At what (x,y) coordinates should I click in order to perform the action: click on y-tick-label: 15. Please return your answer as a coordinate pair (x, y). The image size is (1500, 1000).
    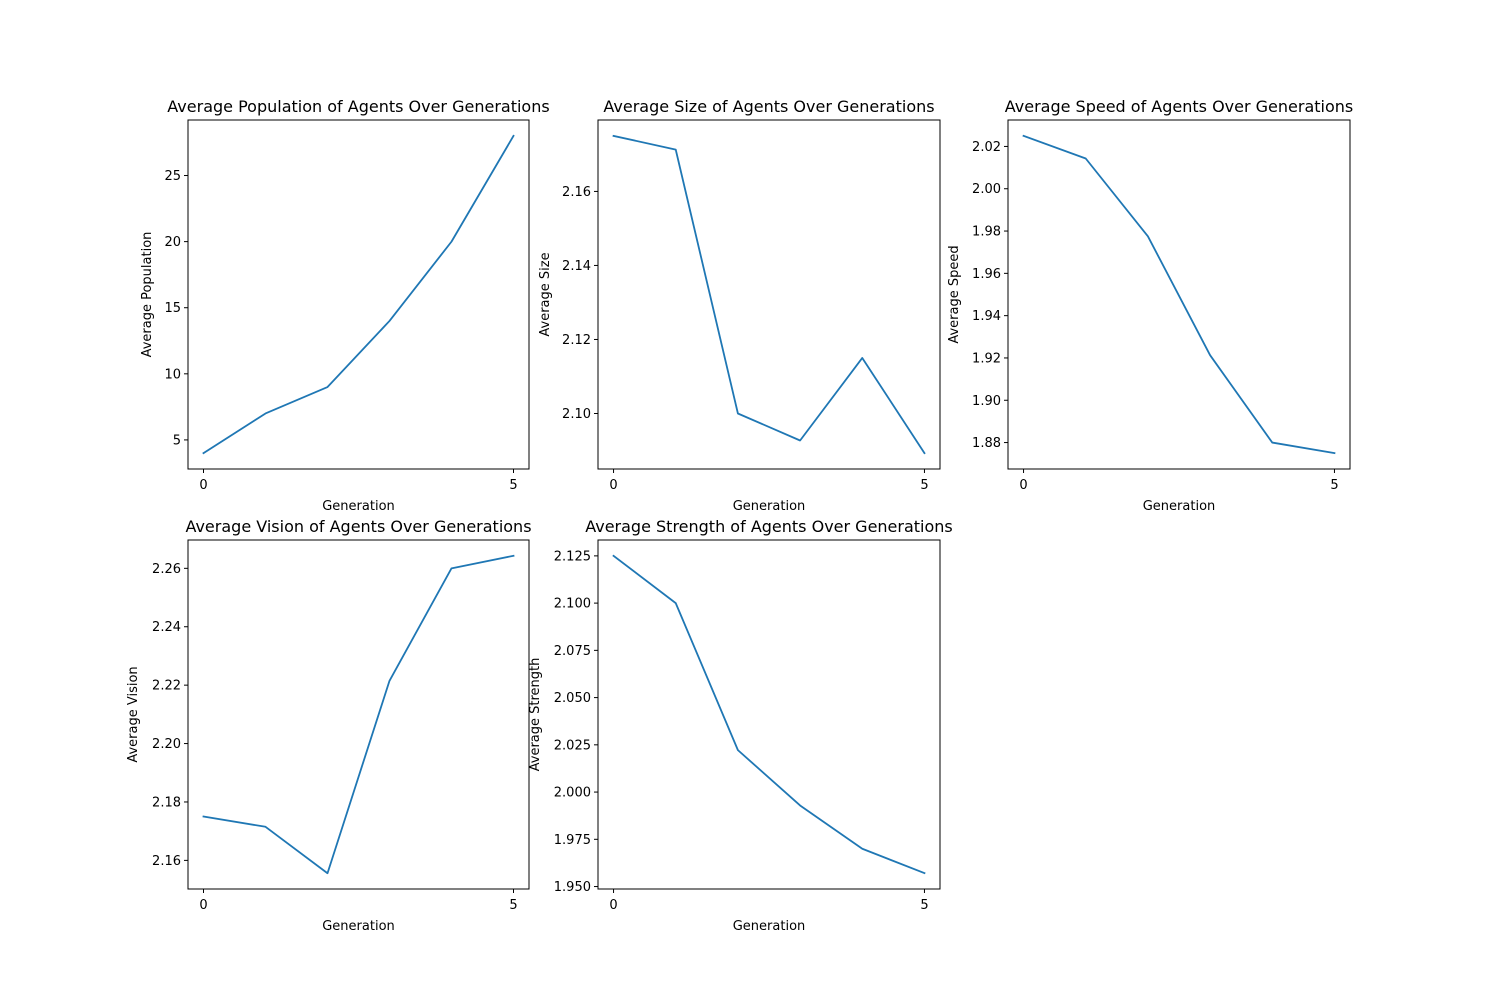
    Looking at the image, I should click on (172, 308).